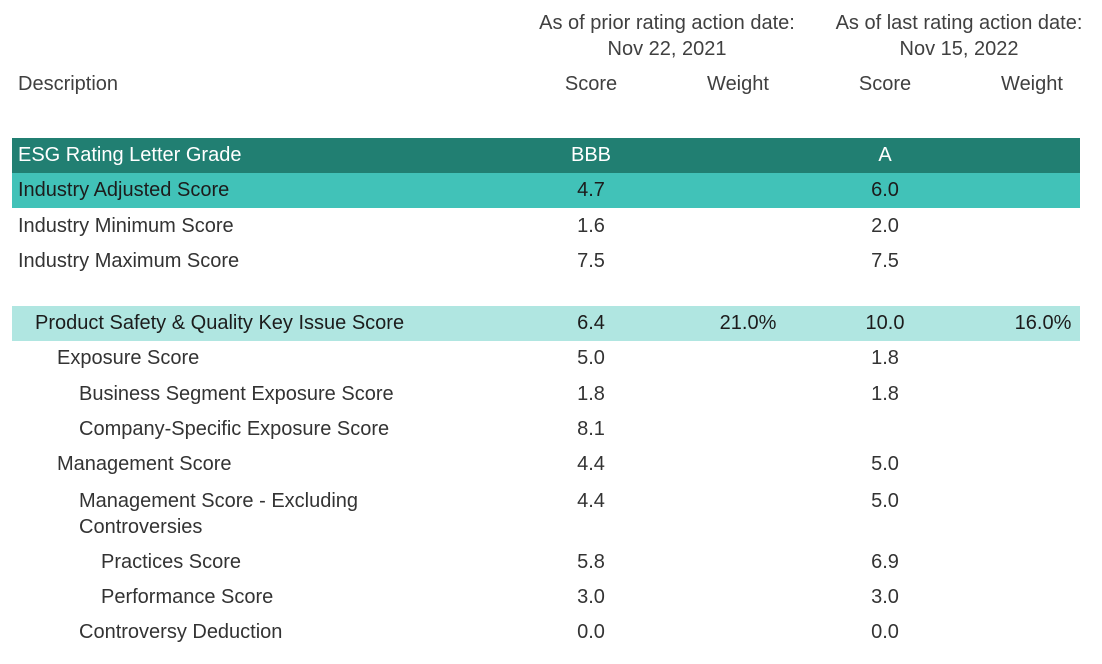  I want to click on row-description: Industry Maximum Score, so click(129, 261).